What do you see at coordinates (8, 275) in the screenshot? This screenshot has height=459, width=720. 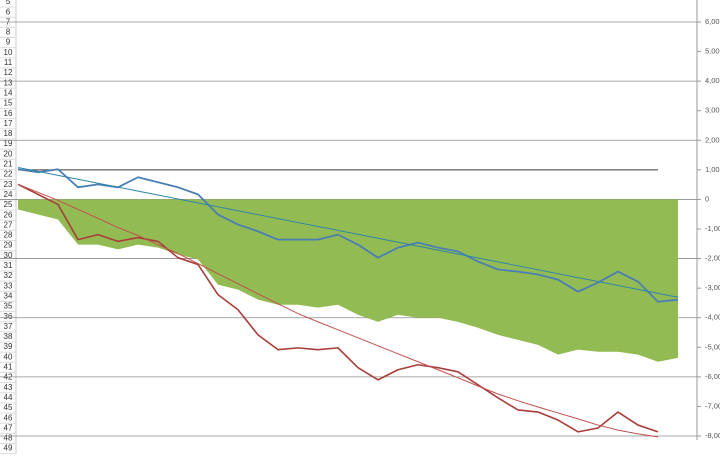 I see `row-header: 32` at bounding box center [8, 275].